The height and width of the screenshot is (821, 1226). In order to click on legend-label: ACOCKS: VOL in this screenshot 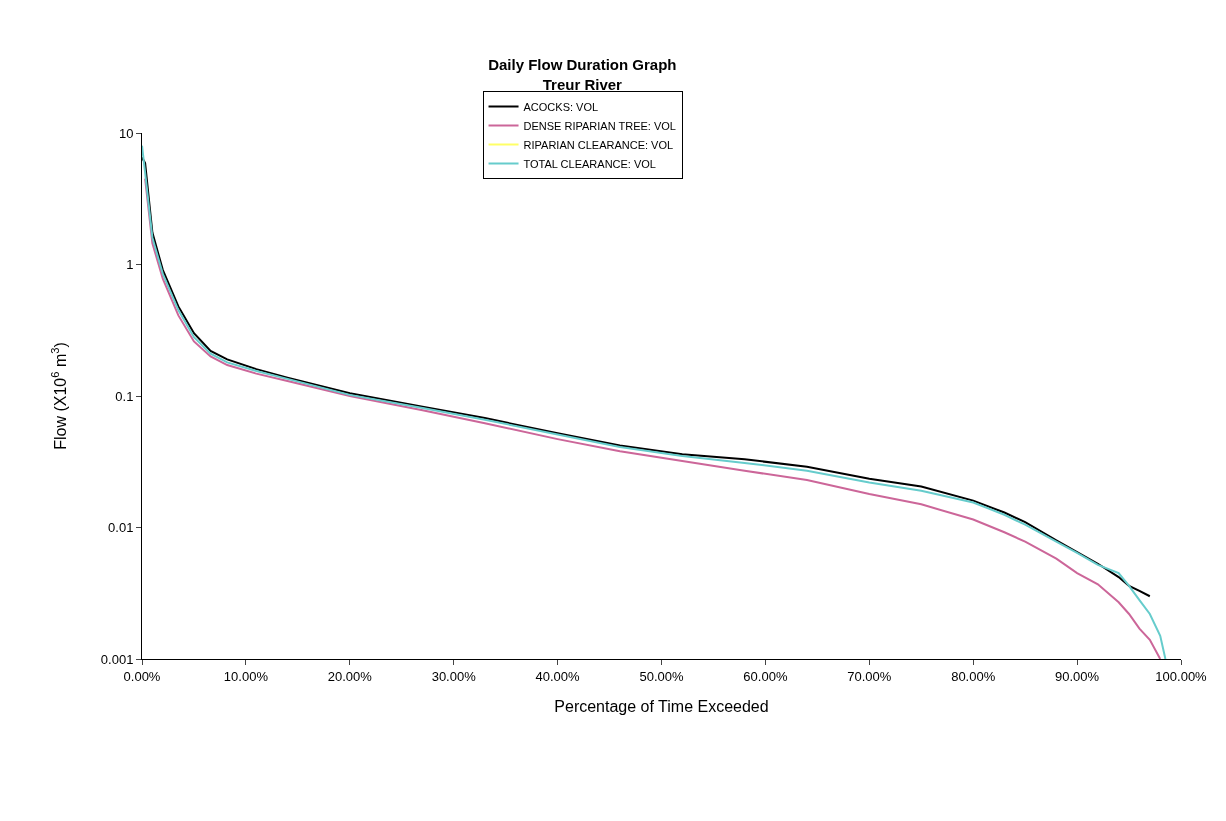, I will do `click(561, 106)`.